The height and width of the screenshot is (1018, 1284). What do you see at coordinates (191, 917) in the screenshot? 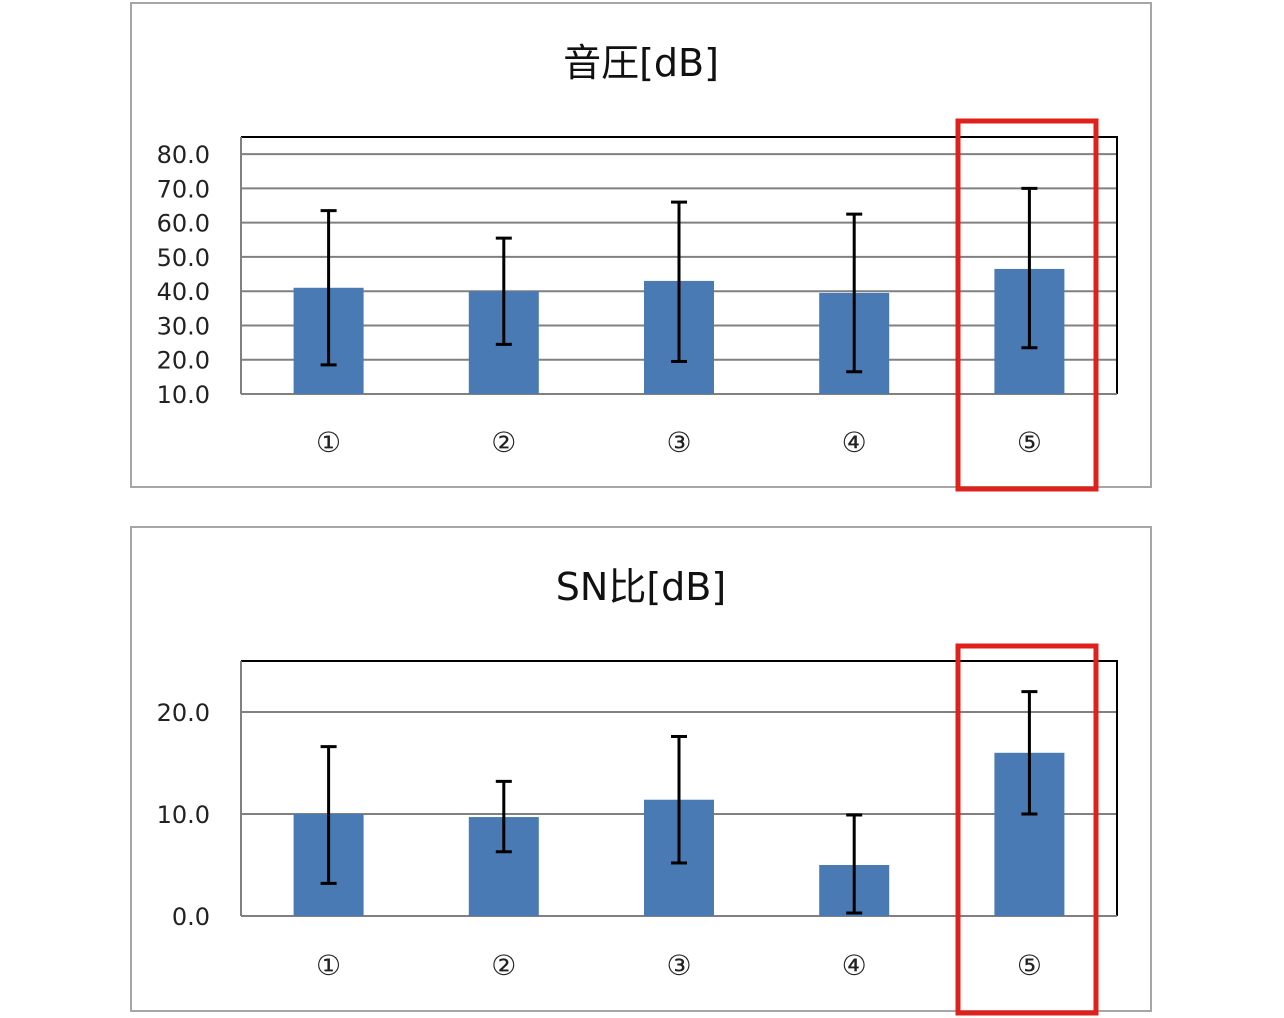
I see `y-tick-label: 0.0` at bounding box center [191, 917].